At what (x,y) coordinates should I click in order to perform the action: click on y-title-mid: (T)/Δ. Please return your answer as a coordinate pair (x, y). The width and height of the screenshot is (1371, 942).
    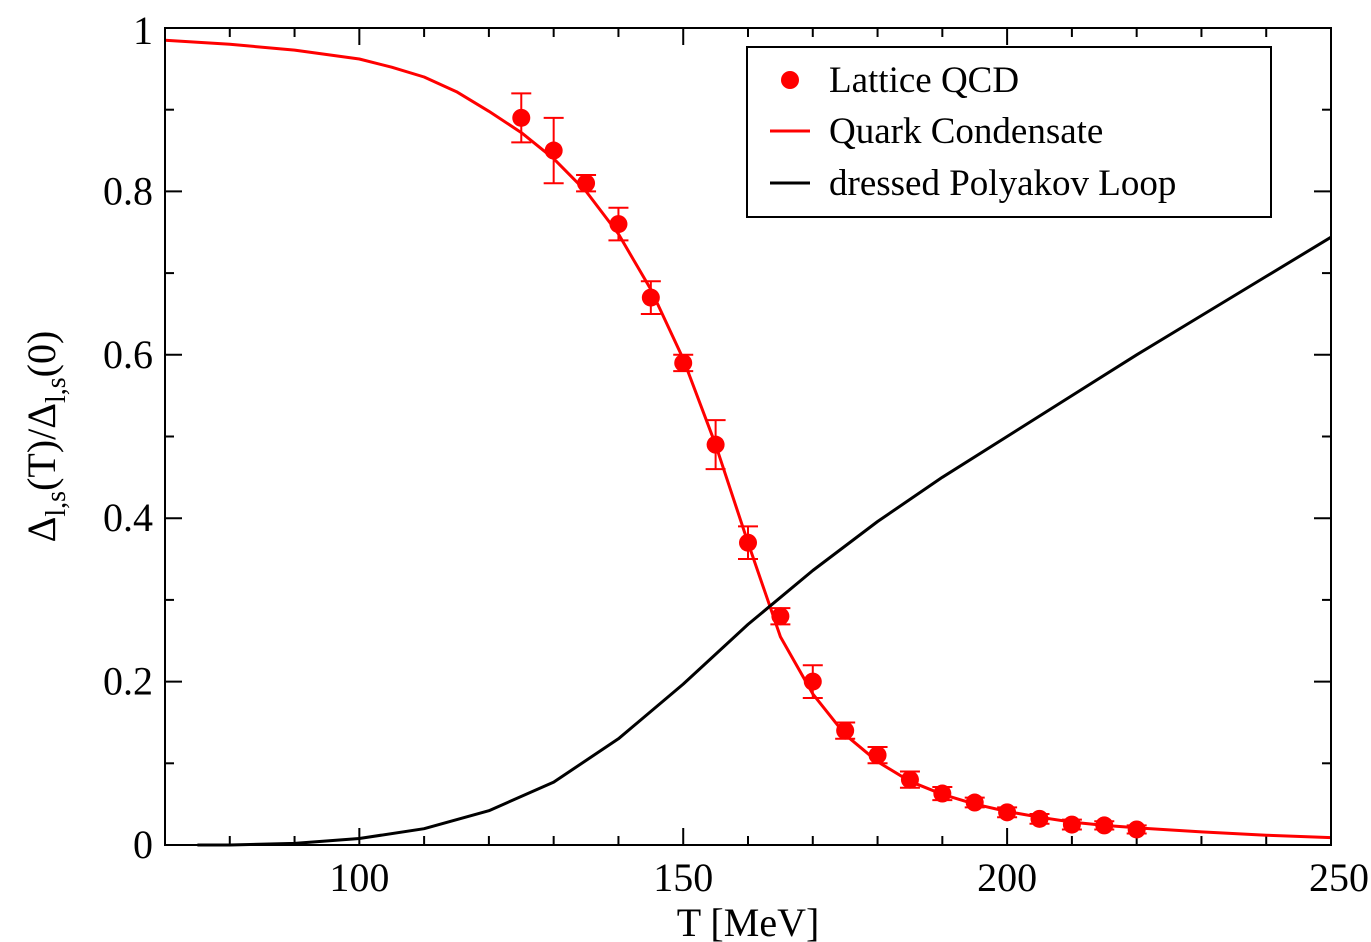
    Looking at the image, I should click on (41, 447).